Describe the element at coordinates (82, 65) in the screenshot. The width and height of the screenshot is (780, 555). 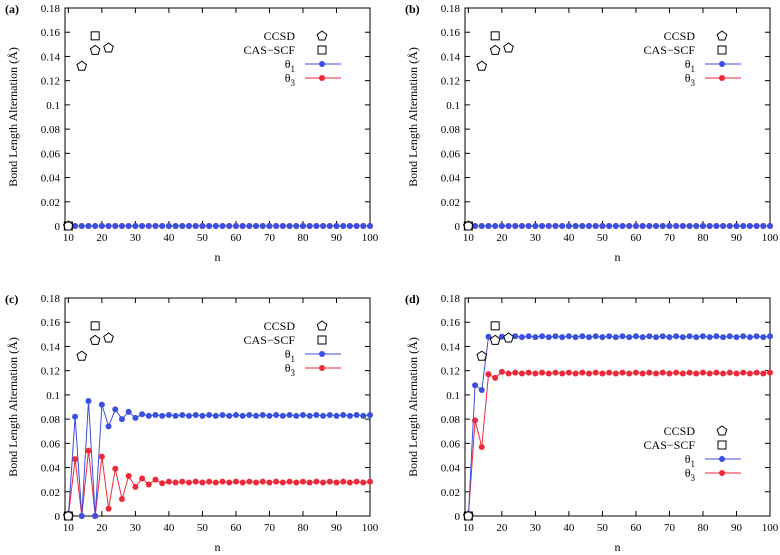
I see `ccsd-point` at that location.